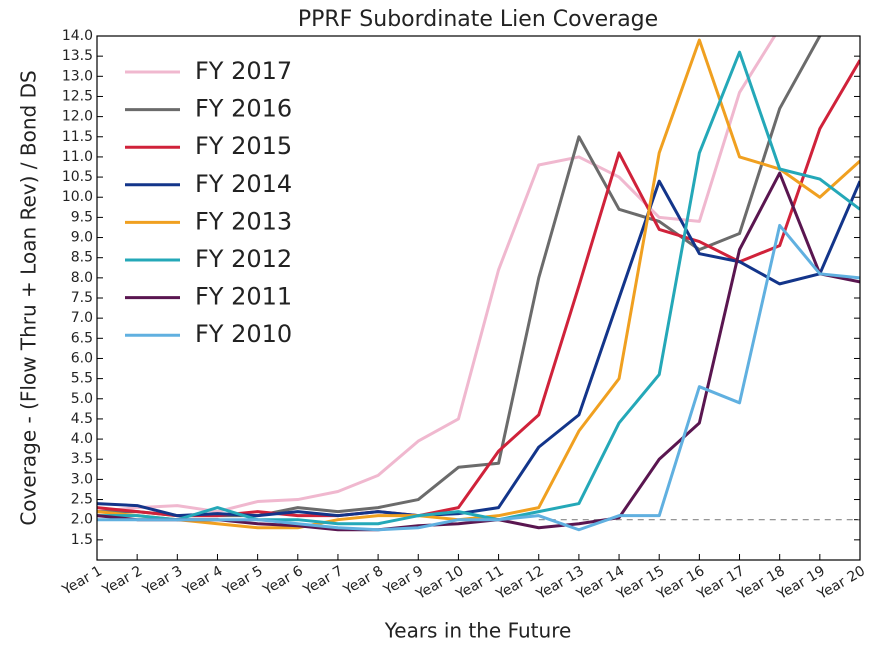 This screenshot has height=647, width=869. Describe the element at coordinates (77, 96) in the screenshot. I see `y-tick-label: 12.5` at that location.